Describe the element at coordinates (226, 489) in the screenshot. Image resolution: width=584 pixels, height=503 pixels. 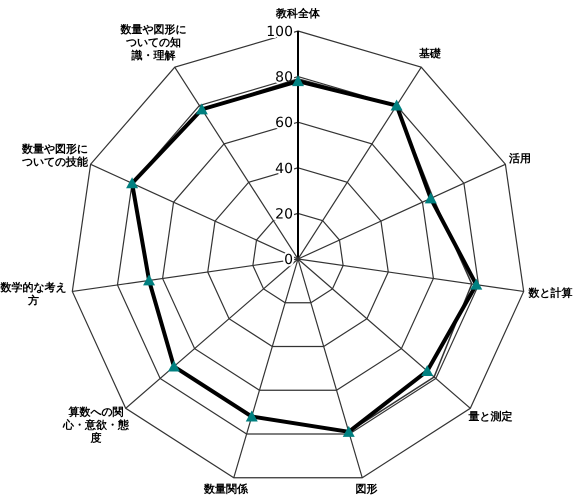
I see `spoke-label: 数量関係` at that location.